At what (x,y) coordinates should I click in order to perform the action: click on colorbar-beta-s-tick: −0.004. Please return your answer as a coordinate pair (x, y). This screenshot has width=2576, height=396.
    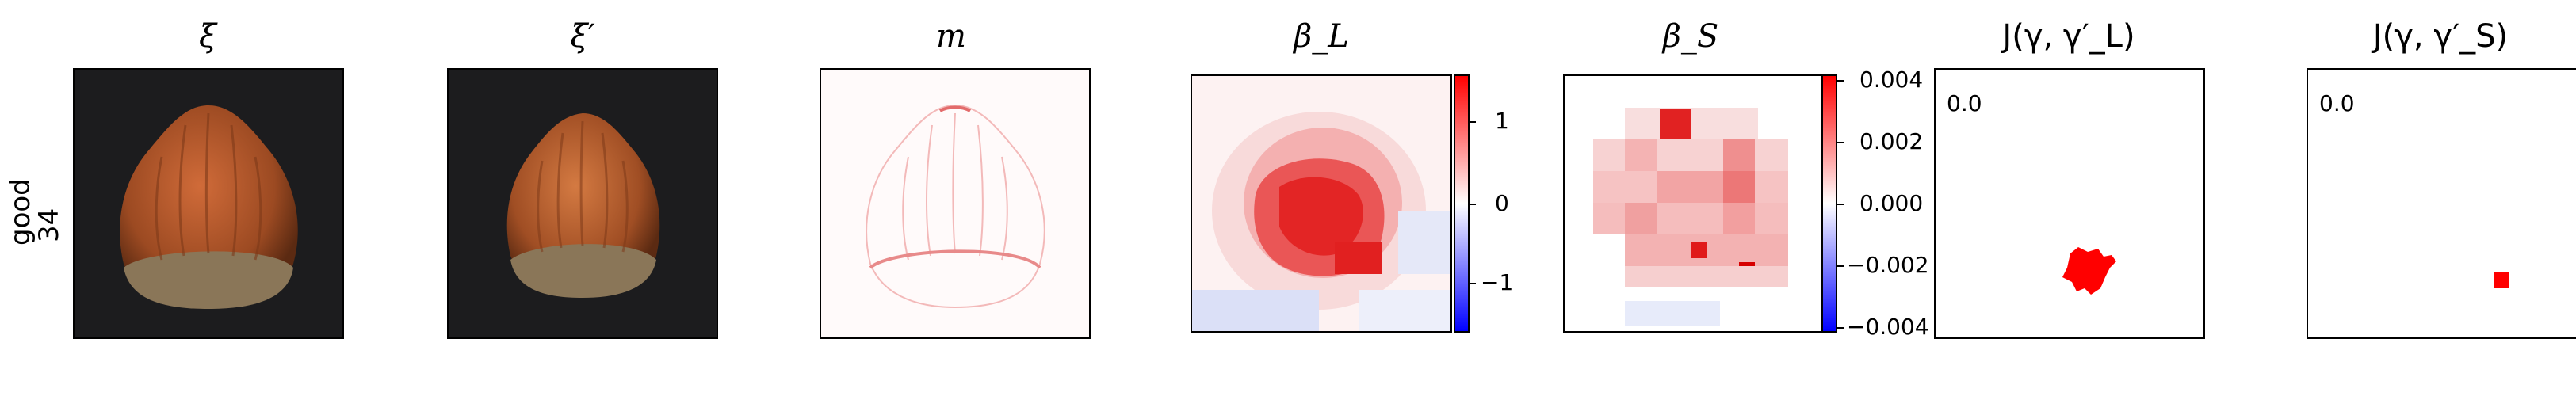
    Looking at the image, I should click on (1888, 327).